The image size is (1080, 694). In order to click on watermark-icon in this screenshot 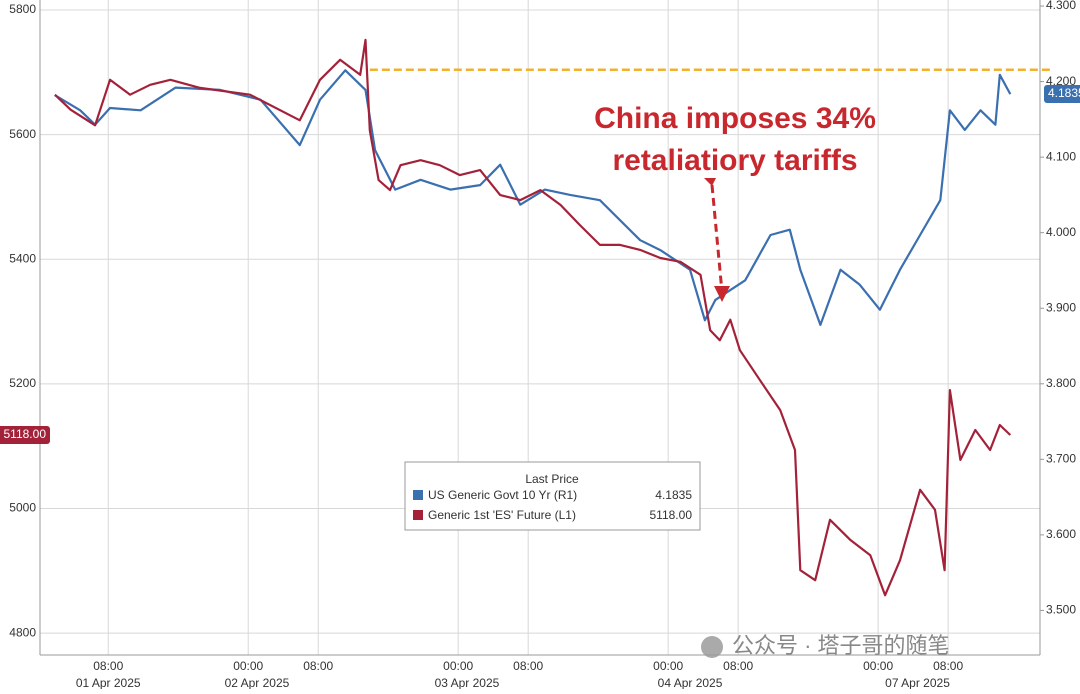, I will do `click(712, 647)`.